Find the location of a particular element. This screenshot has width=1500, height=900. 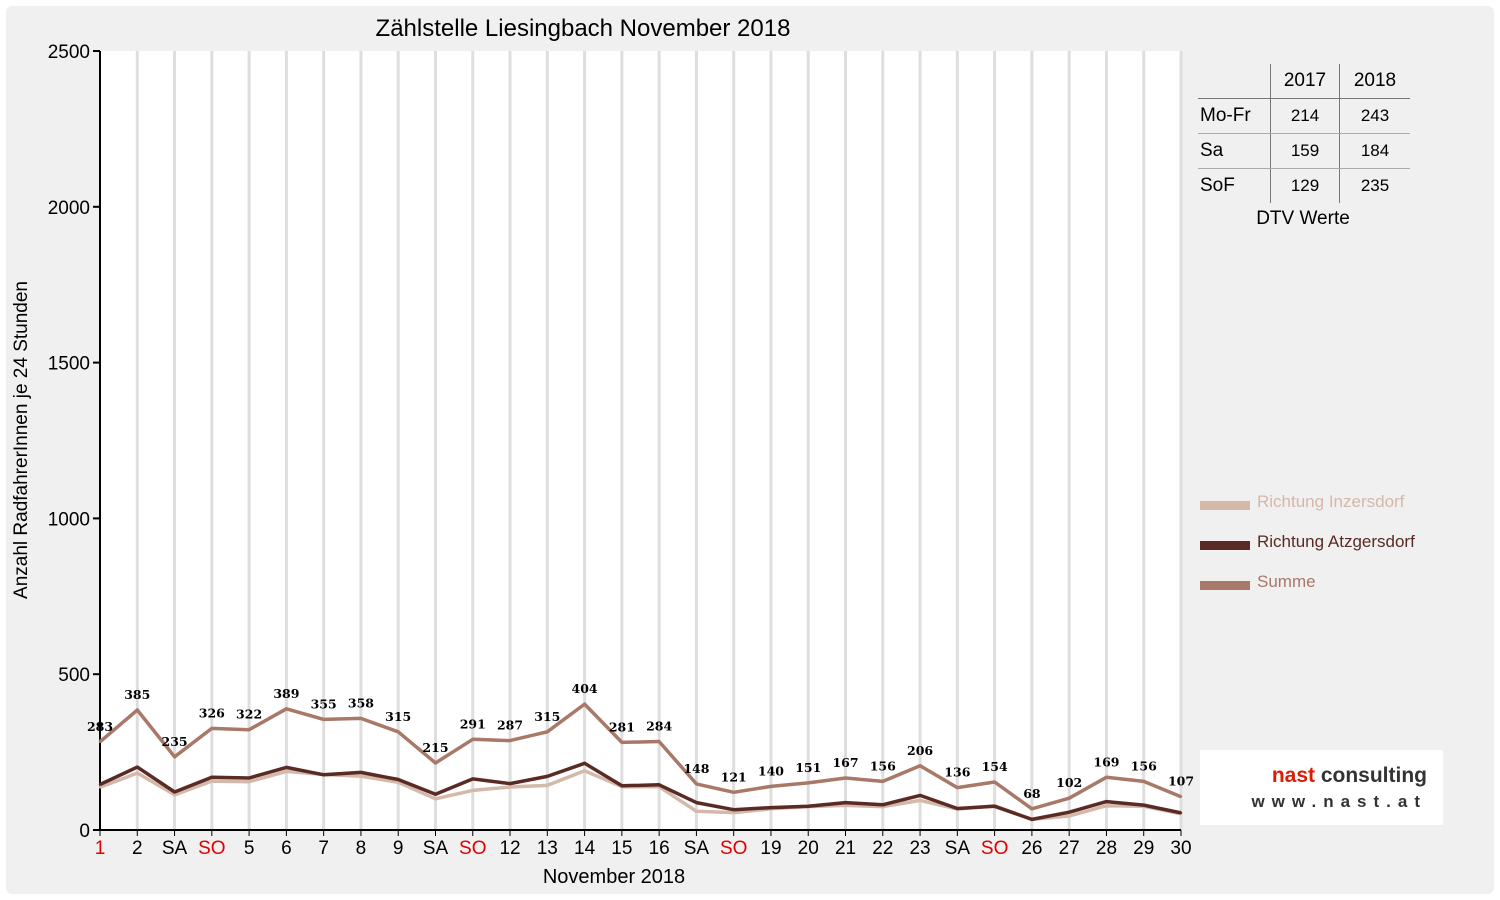

dtv-row: SoF 129 235 is located at coordinates (1304, 185).